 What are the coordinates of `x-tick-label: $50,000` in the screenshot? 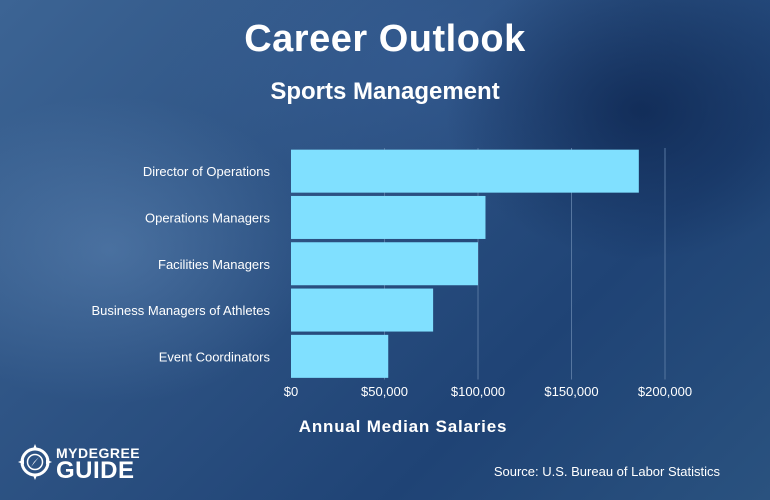 It's located at (384, 391).